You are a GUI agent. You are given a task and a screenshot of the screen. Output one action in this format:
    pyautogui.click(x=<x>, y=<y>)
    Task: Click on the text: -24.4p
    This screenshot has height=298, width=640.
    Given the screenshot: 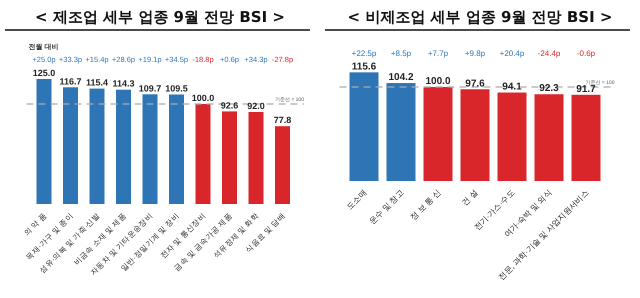 What is the action you would take?
    pyautogui.click(x=549, y=53)
    